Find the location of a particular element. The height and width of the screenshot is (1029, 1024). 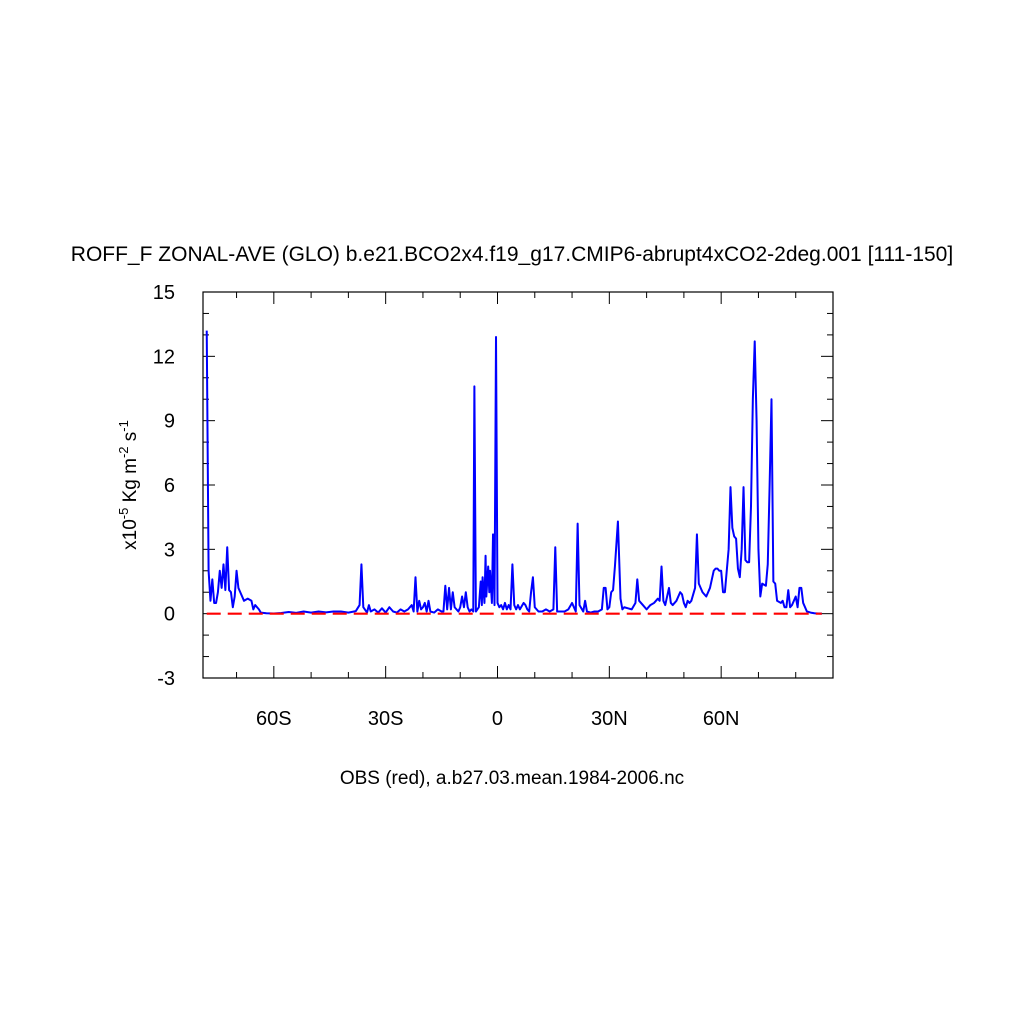

x-tick-label: 60N is located at coordinates (721, 719).